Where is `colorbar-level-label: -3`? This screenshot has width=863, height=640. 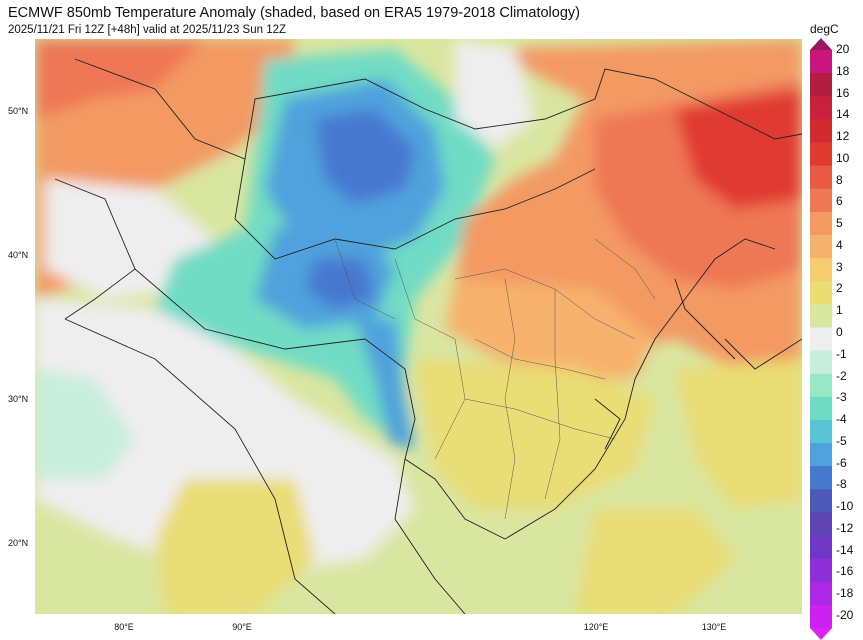 colorbar-level-label: -3 is located at coordinates (841, 397).